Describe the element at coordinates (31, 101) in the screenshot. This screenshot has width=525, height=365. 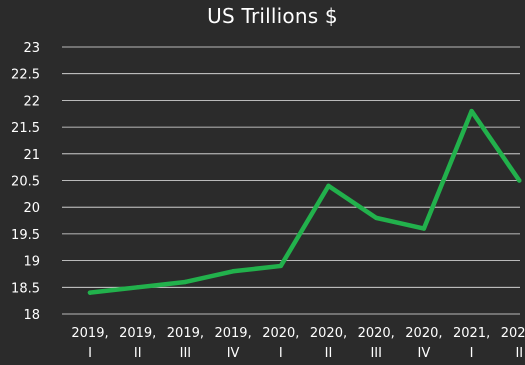
I see `y-tick-label: 22` at that location.